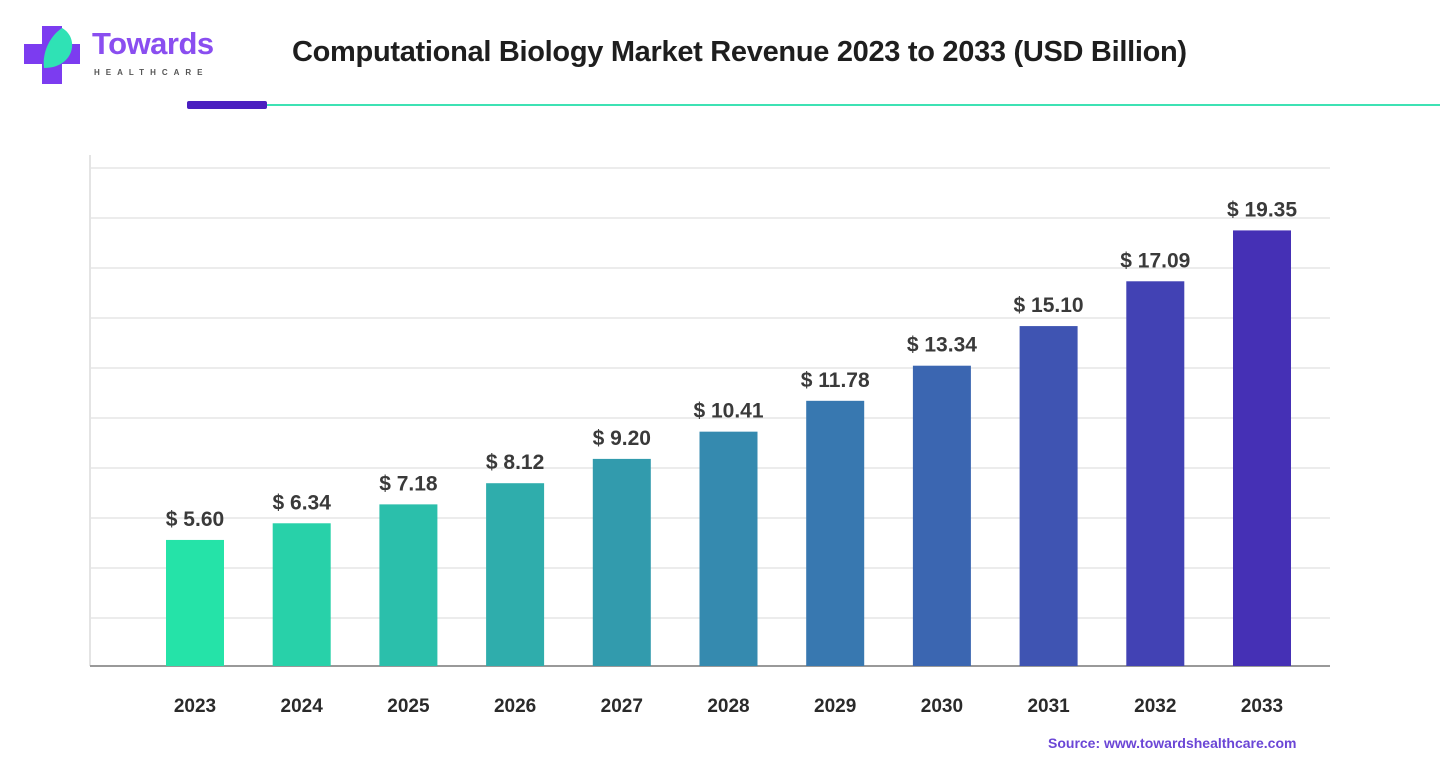 This screenshot has height=773, width=1440. Describe the element at coordinates (227, 105) in the screenshot. I see `title-underline-accent` at that location.